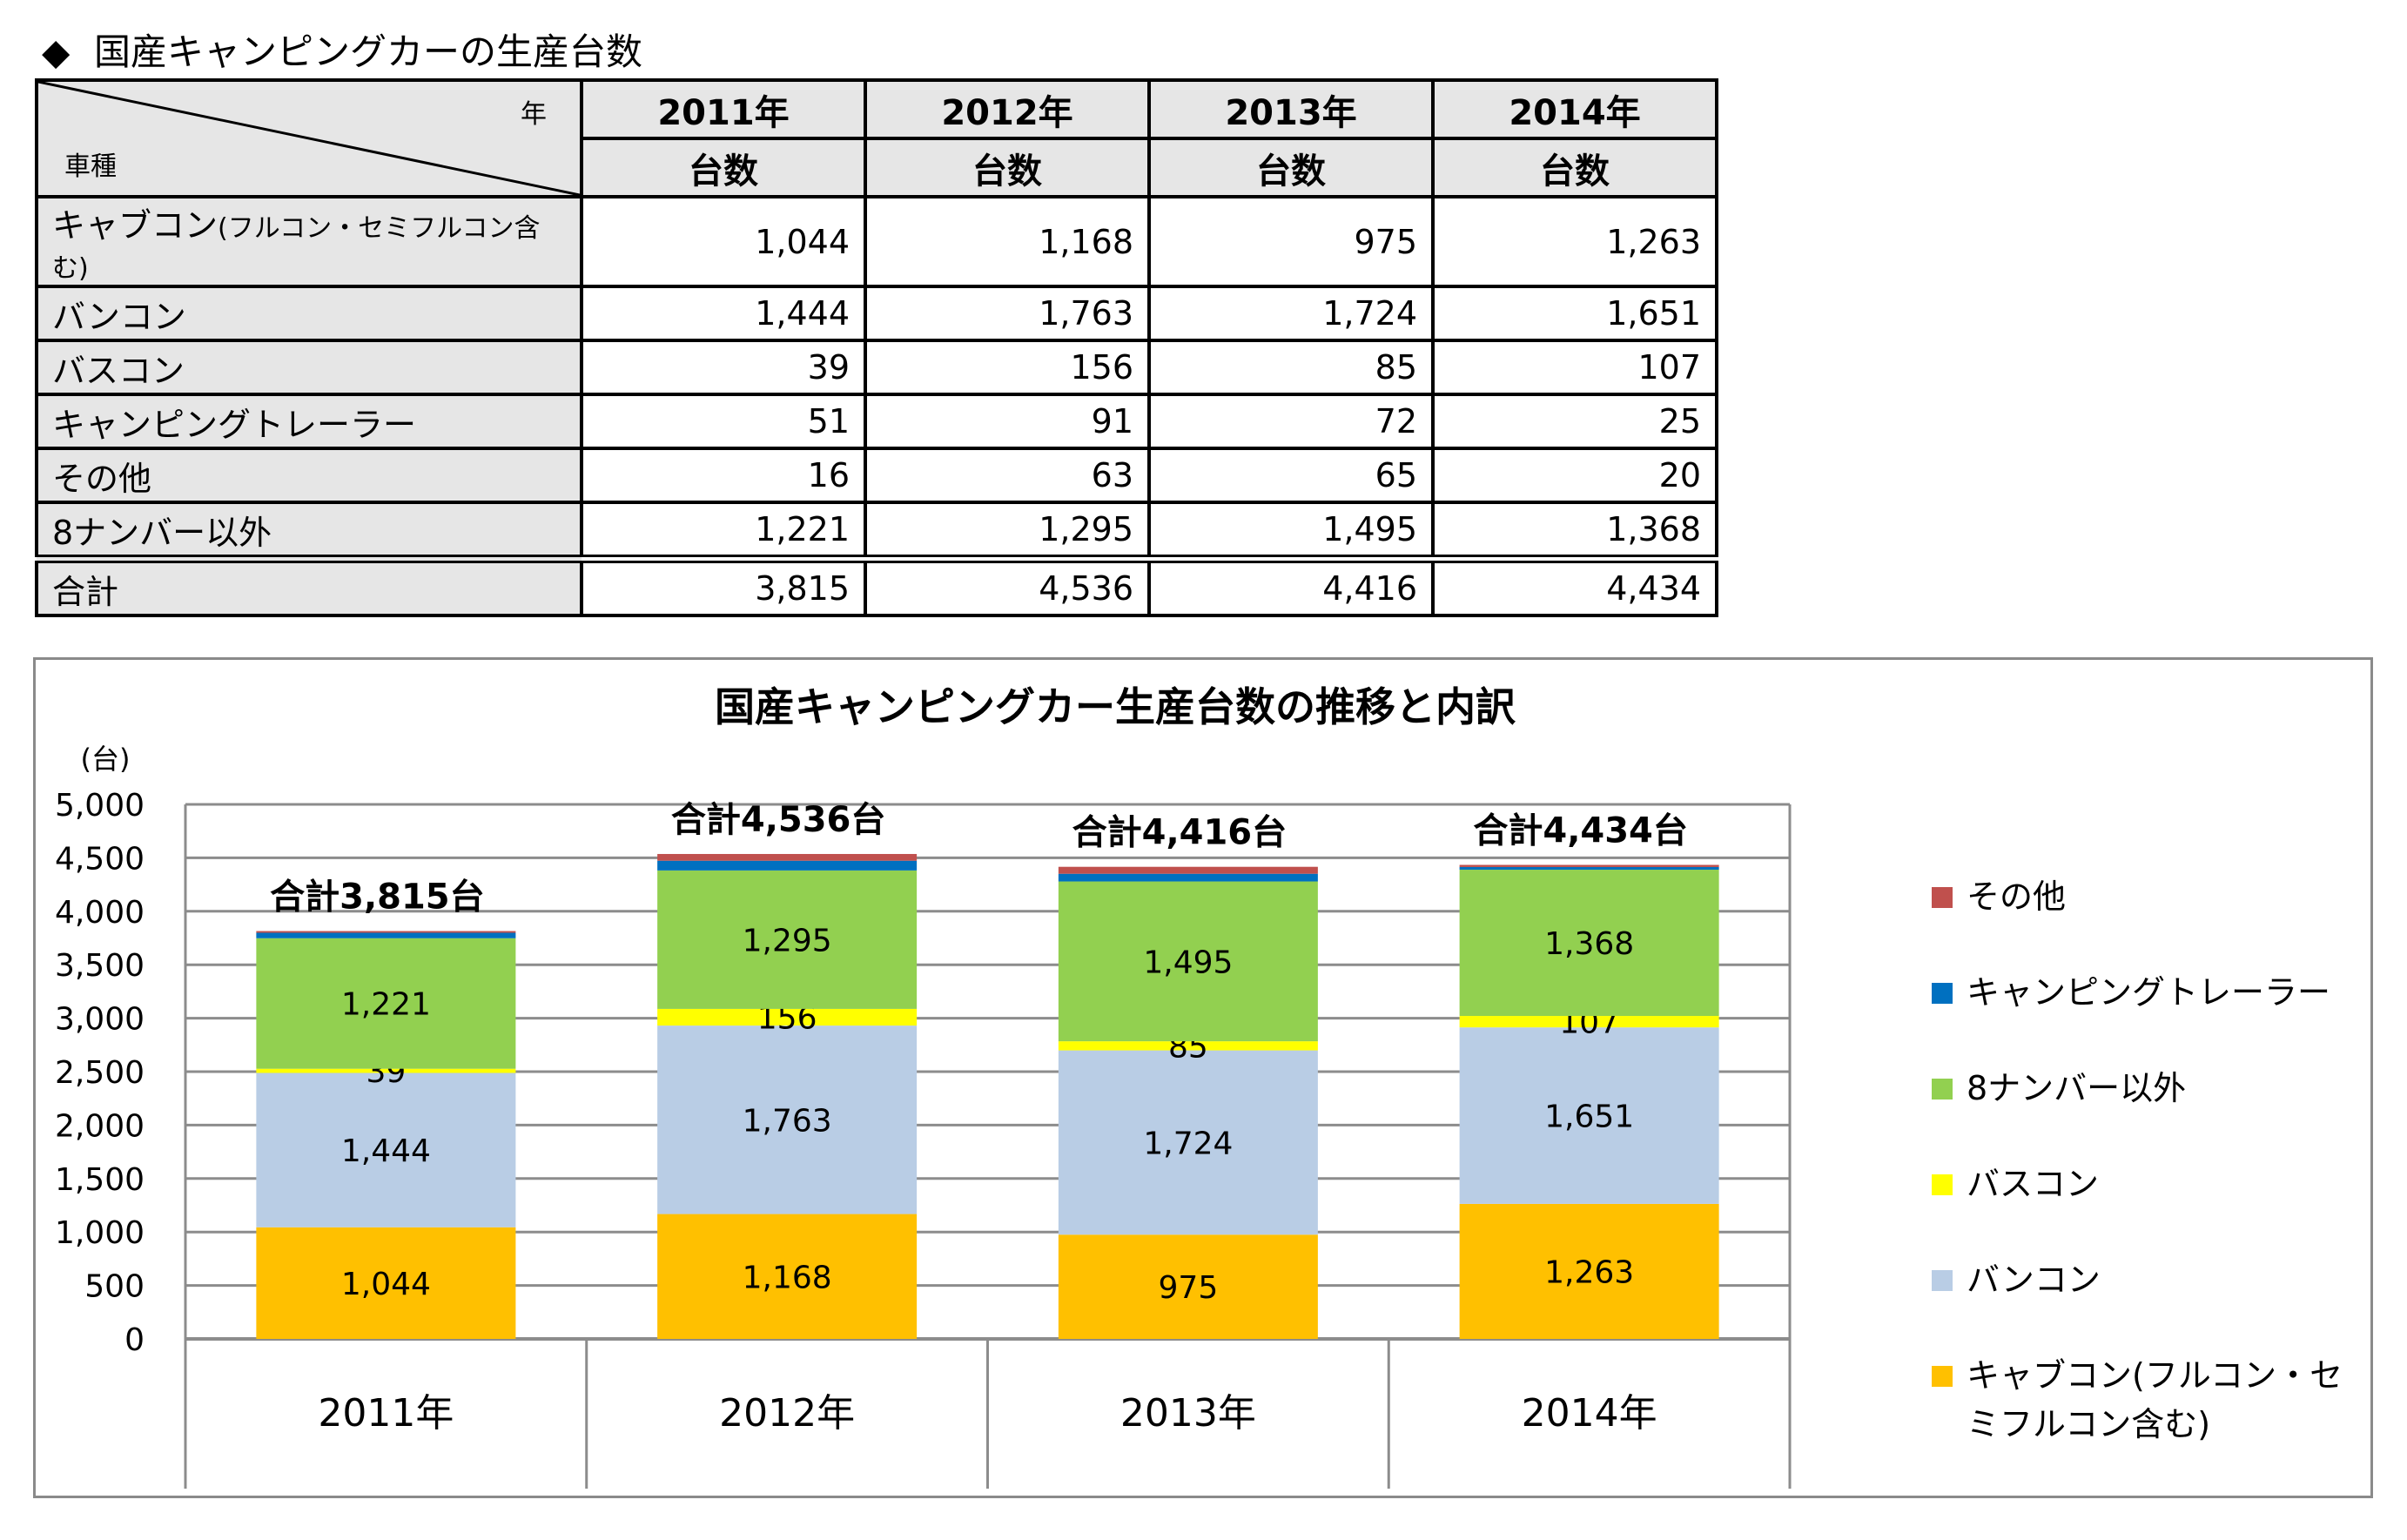 This screenshot has height=1540, width=2407. Describe the element at coordinates (1007, 242) in the screenshot. I see `table-cell: 1,168` at that location.